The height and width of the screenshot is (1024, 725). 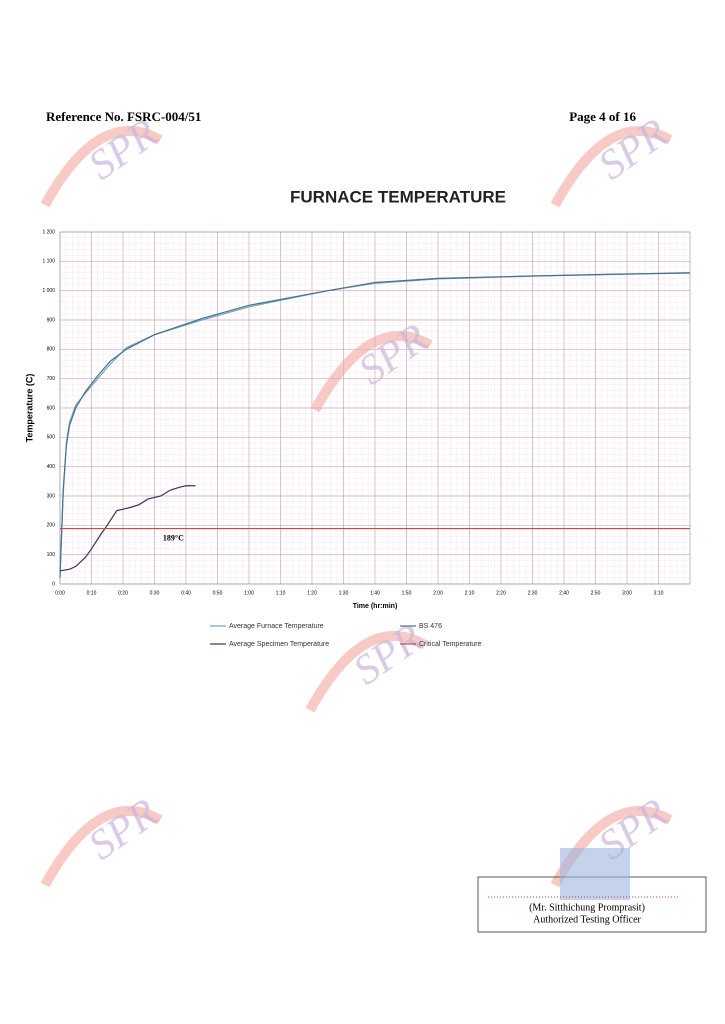 I want to click on x-tick-label: 1:50, so click(x=407, y=593).